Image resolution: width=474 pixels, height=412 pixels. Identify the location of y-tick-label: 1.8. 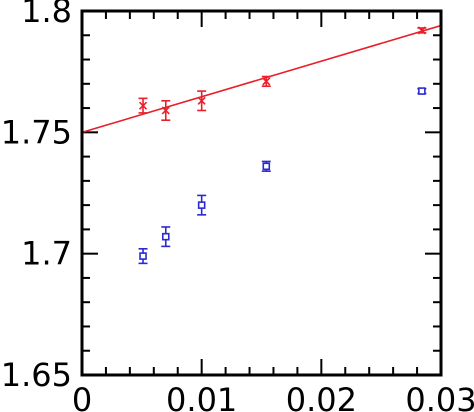
(46, 15).